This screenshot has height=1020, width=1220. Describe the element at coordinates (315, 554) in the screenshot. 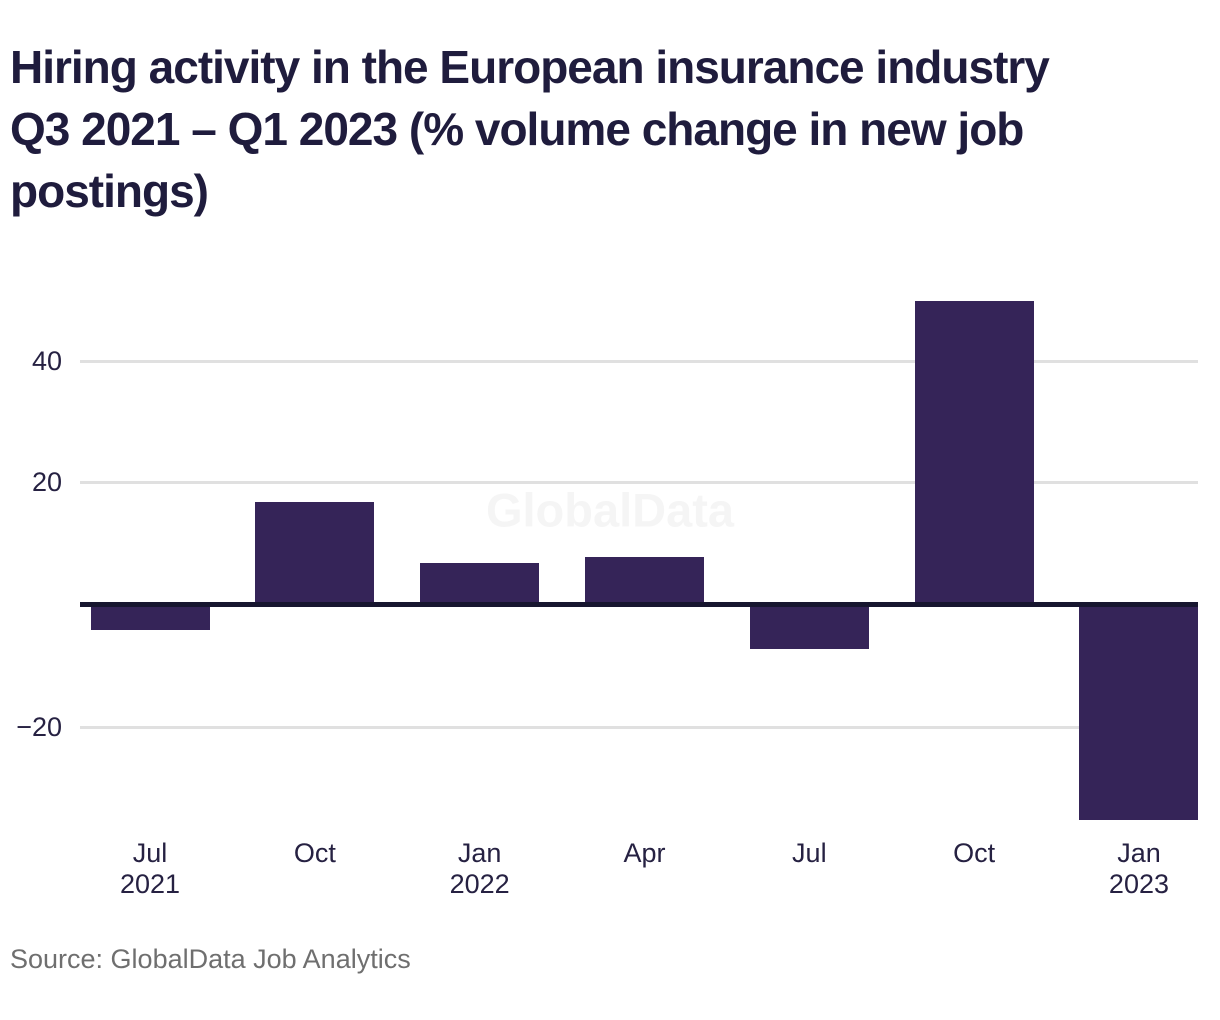

I see `bar-oct-2021` at that location.